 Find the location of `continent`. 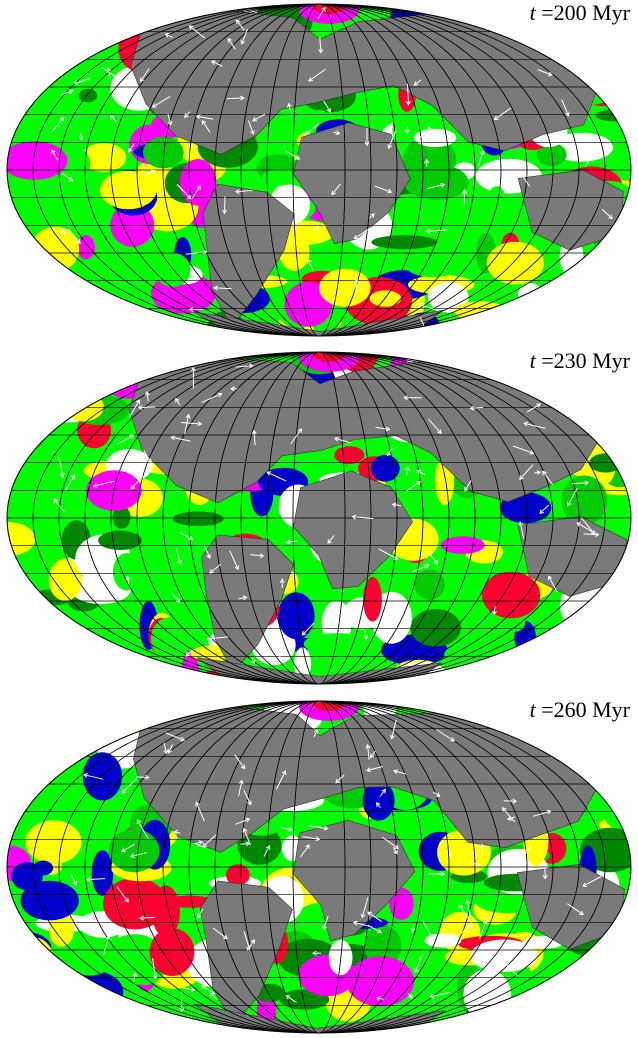

continent is located at coordinates (353, 530).